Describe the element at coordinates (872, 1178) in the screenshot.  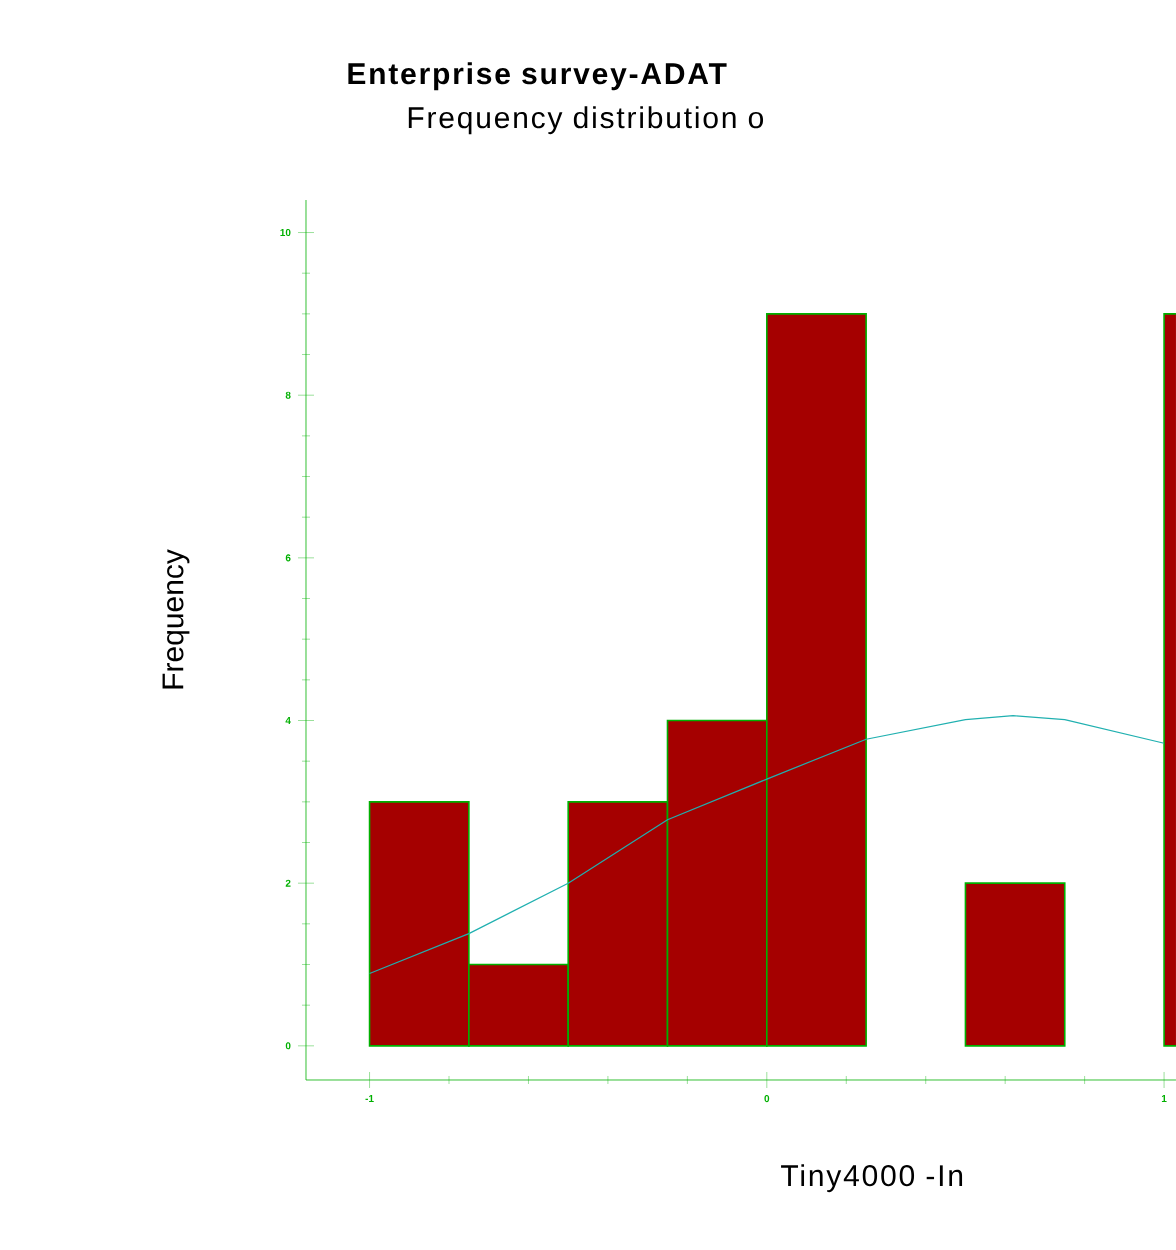
I see `x-axis-title: Tiny4000 -In` at that location.